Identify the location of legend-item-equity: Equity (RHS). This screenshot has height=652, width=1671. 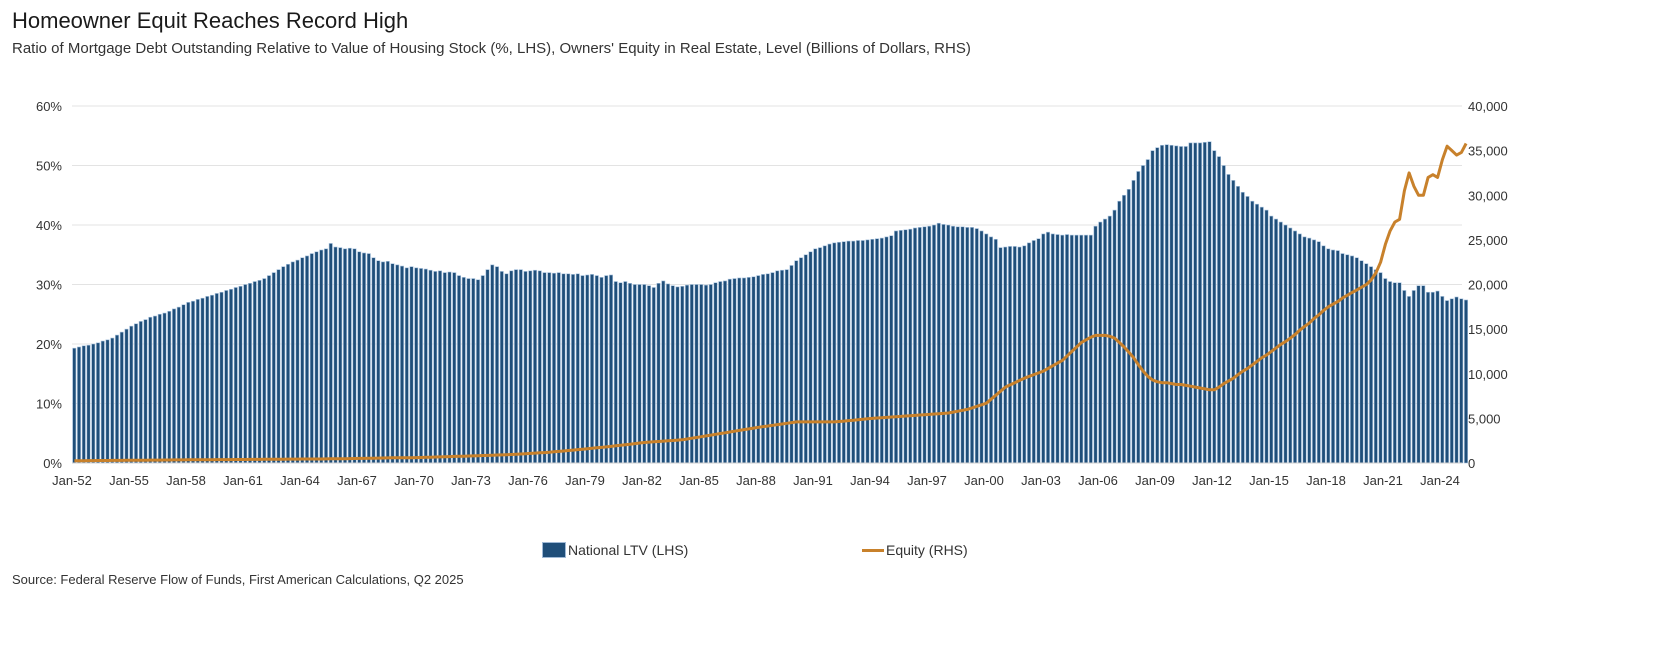
(915, 550).